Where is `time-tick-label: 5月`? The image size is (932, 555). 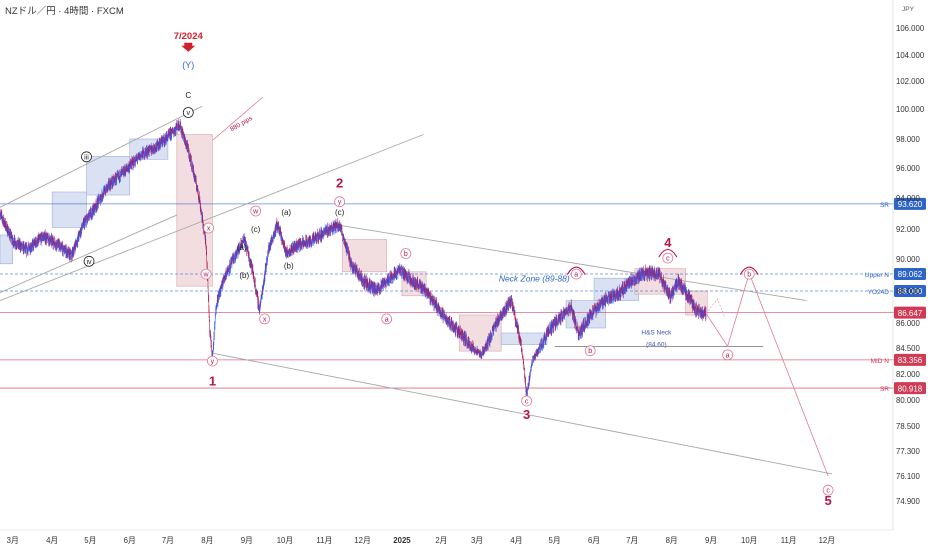
time-tick-label: 5月 is located at coordinates (90, 540).